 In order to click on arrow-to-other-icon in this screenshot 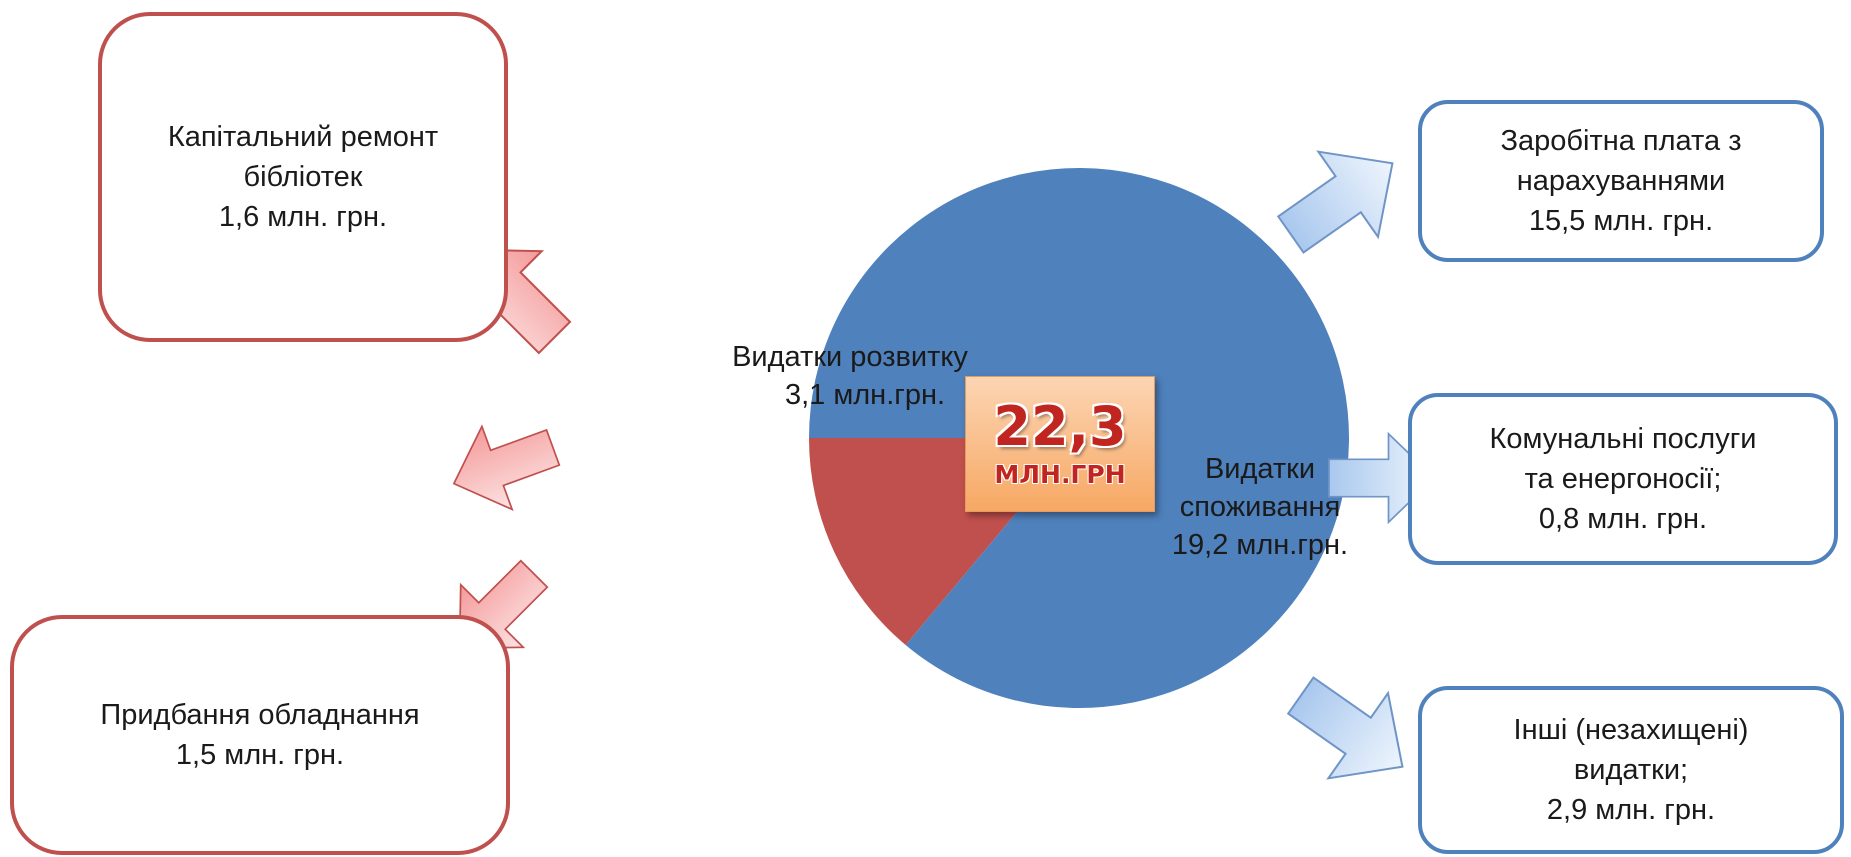, I will do `click(1352, 731)`.